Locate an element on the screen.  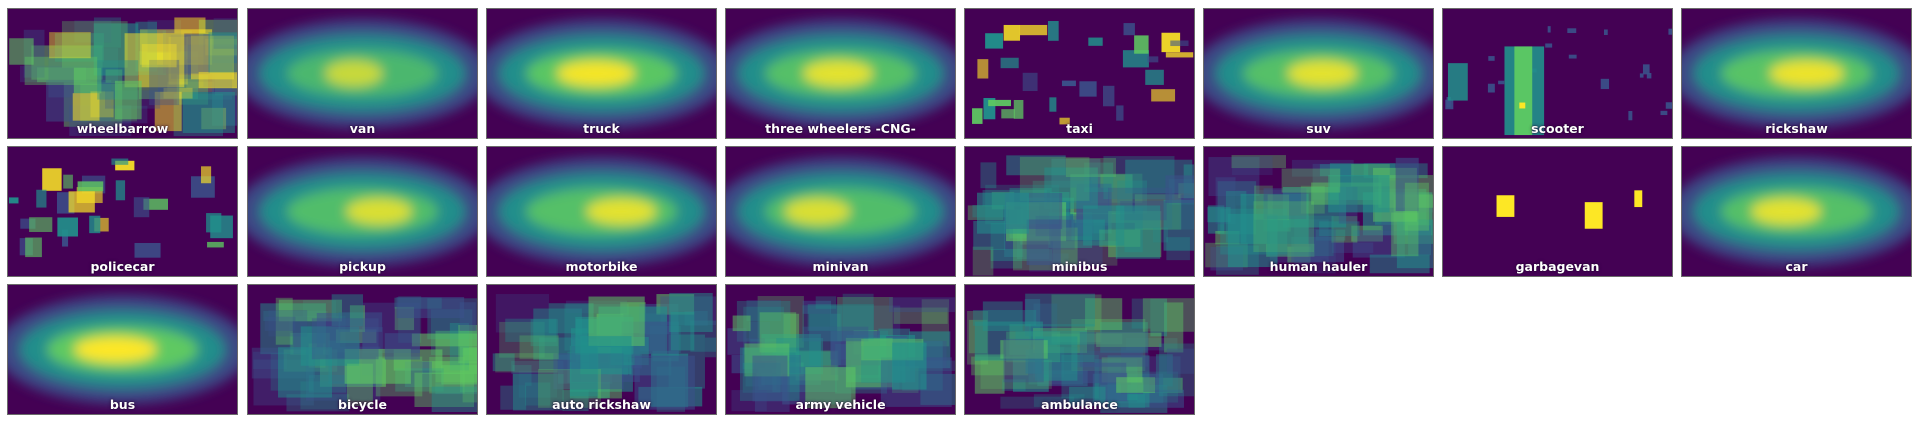
heatmap-tile: wheelbarrow is located at coordinates (122, 73).